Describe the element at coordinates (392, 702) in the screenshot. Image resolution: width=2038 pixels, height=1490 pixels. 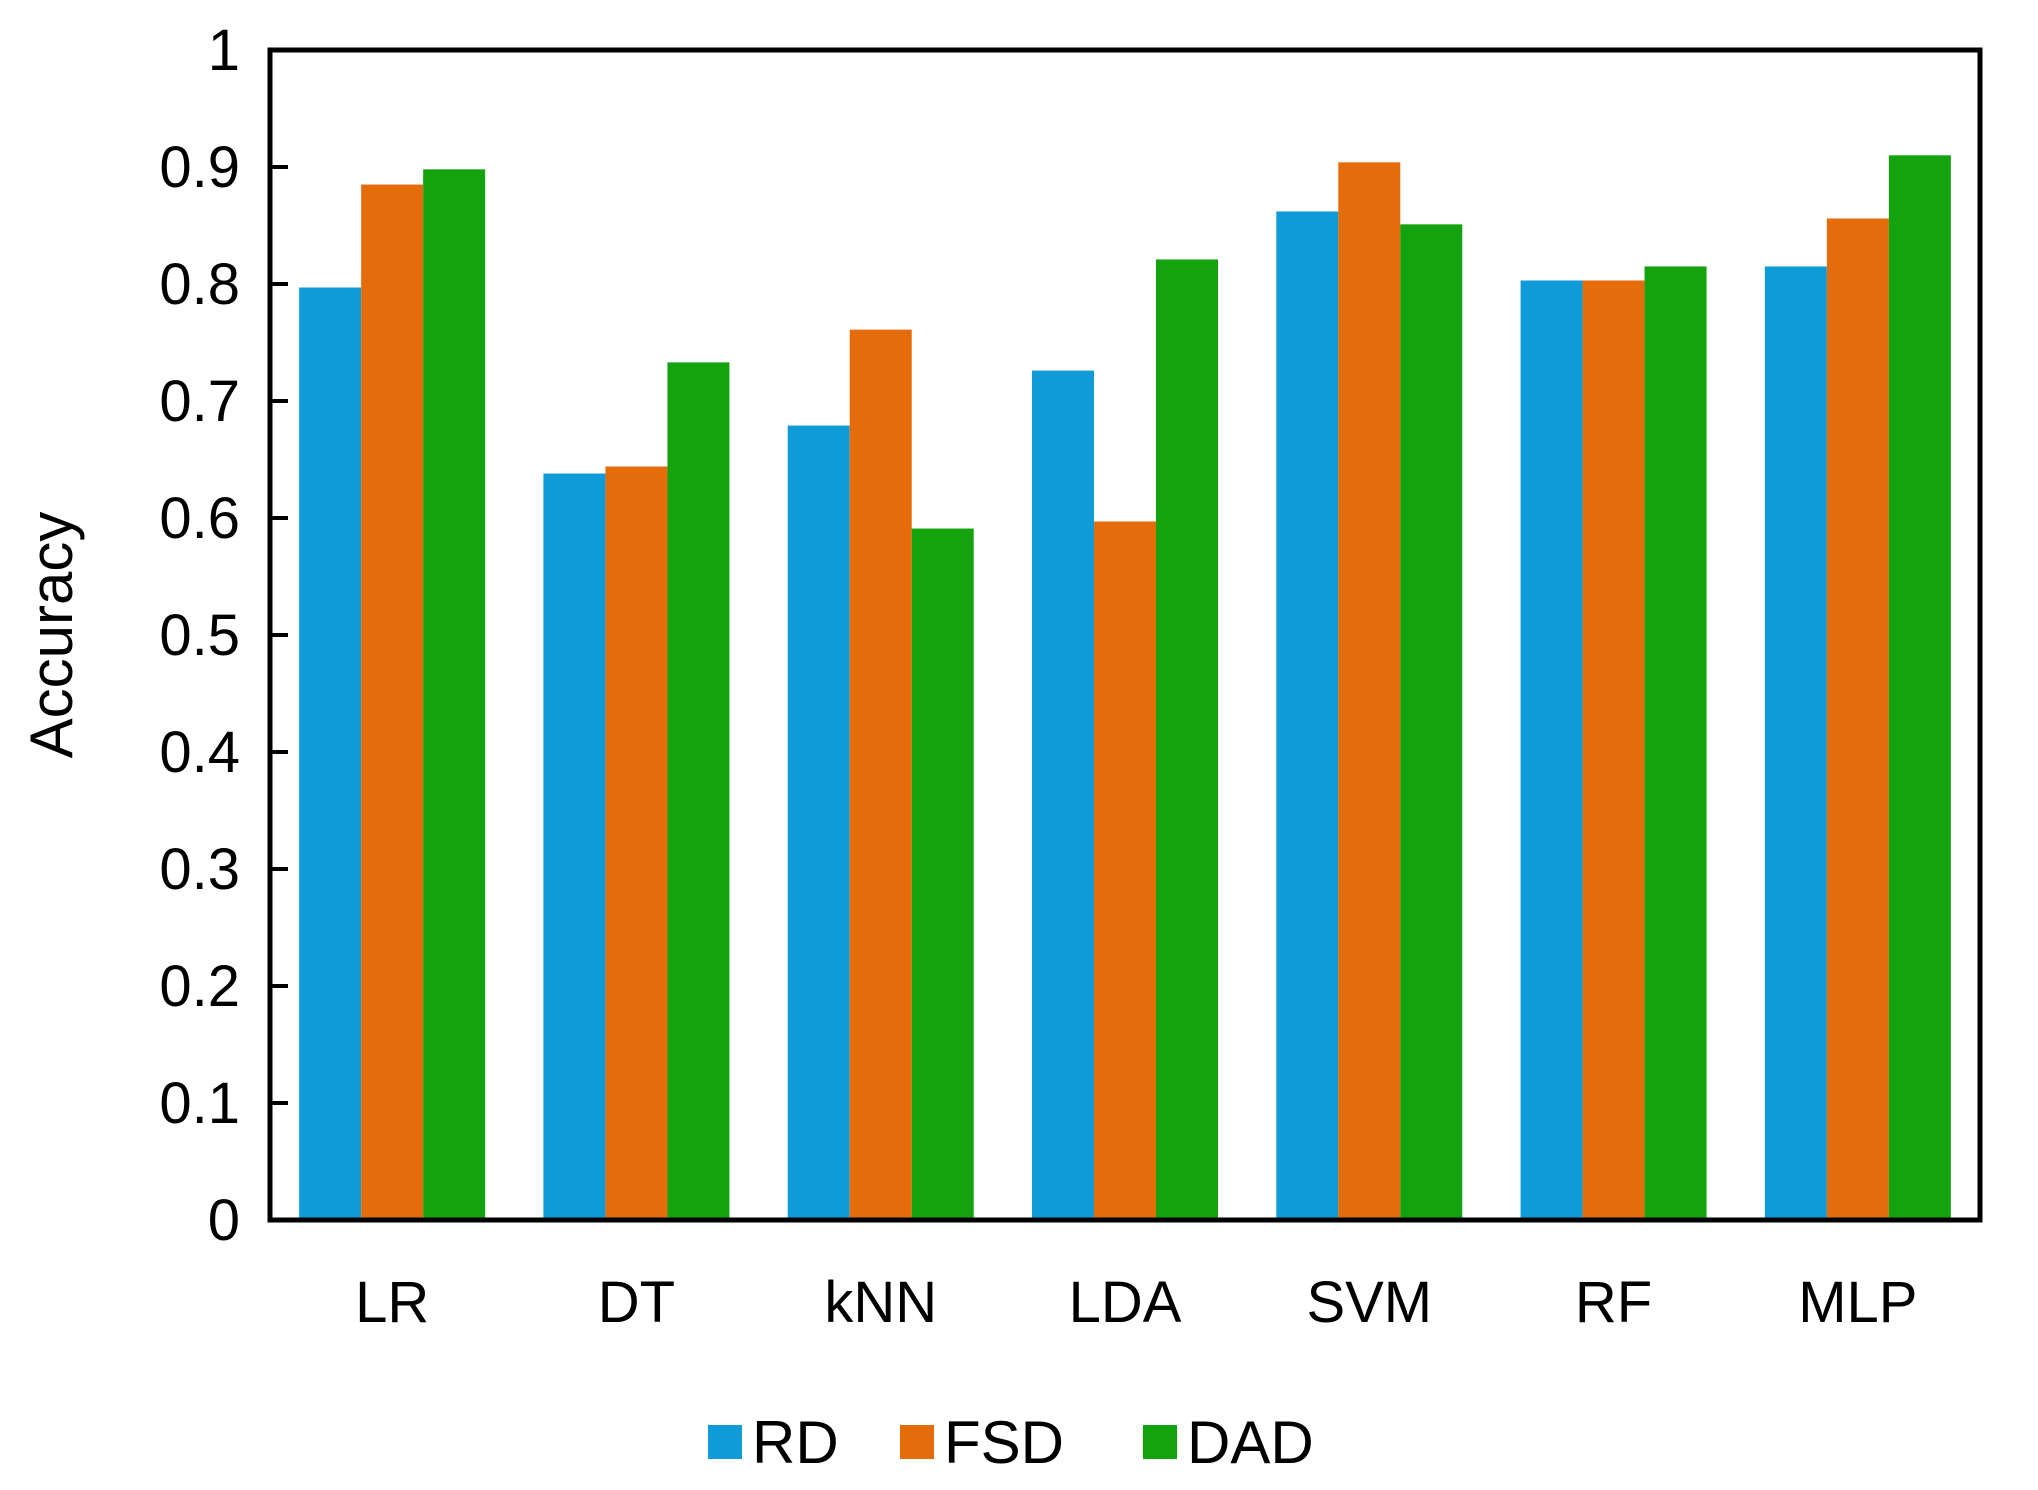
I see `bar-fsd-lr` at that location.